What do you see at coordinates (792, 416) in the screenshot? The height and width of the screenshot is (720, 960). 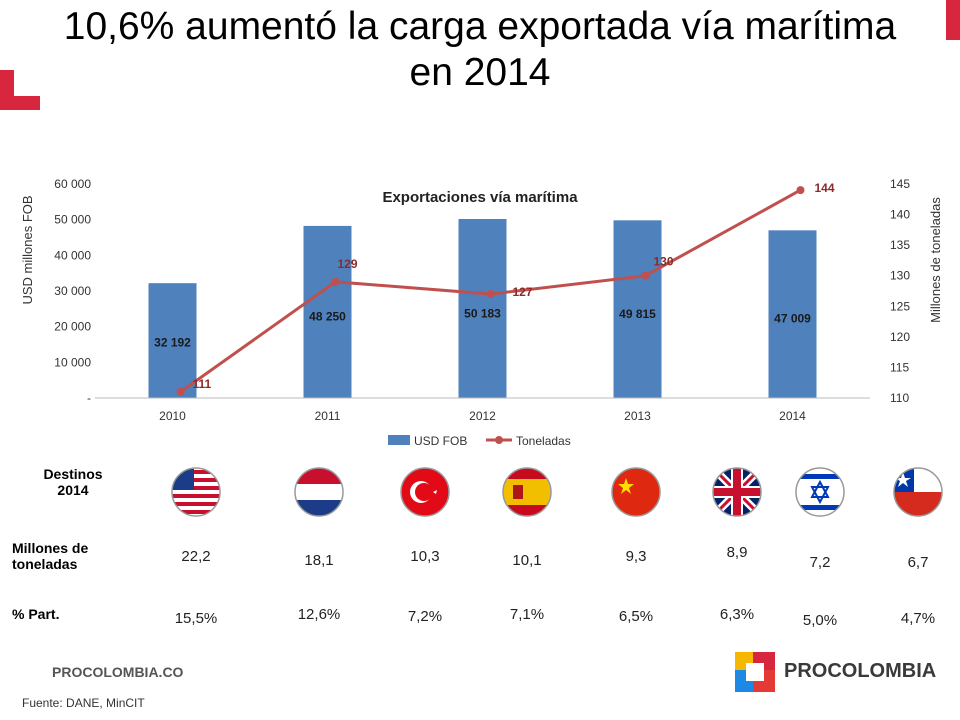 I see `x-tick-label: 2014` at bounding box center [792, 416].